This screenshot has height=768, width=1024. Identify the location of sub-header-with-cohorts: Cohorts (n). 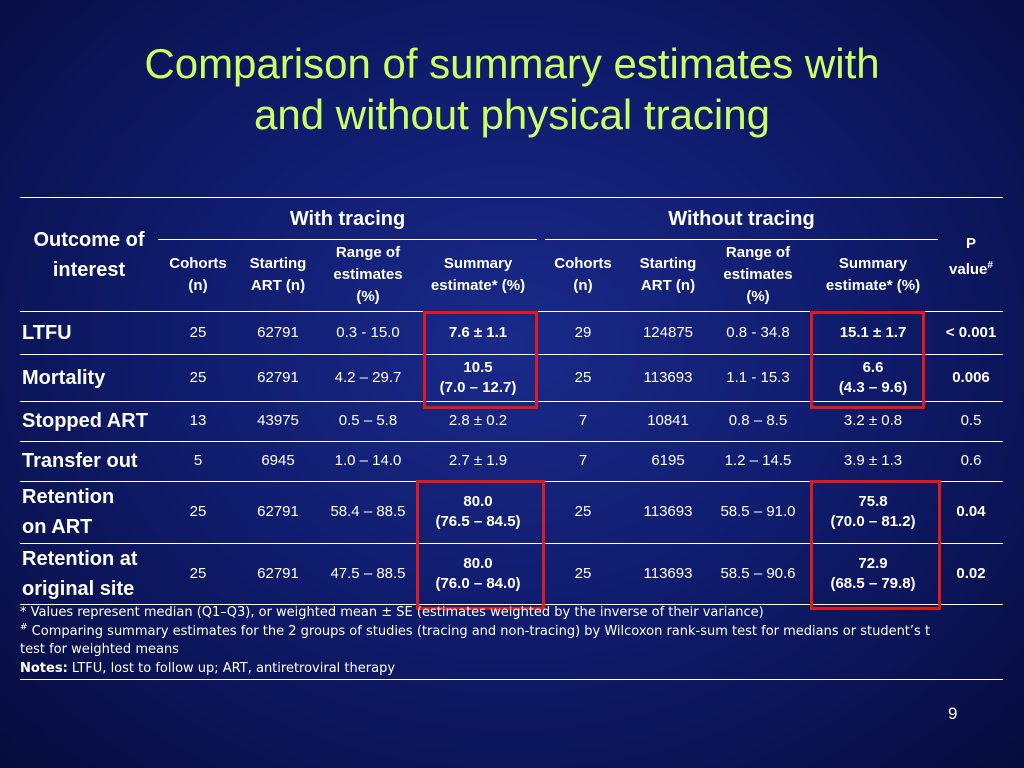
(198, 275).